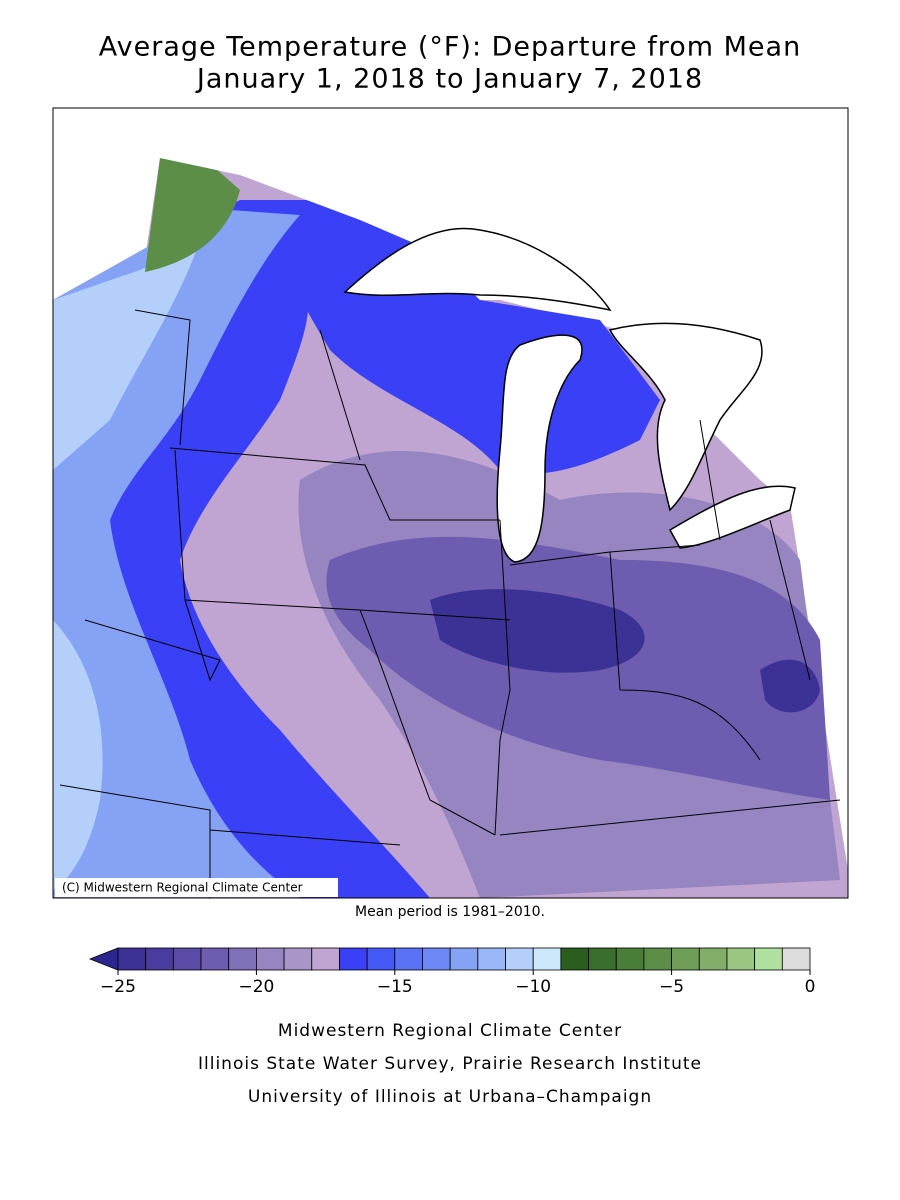  What do you see at coordinates (126, 565) in the screenshot?
I see `region-pale-blue` at bounding box center [126, 565].